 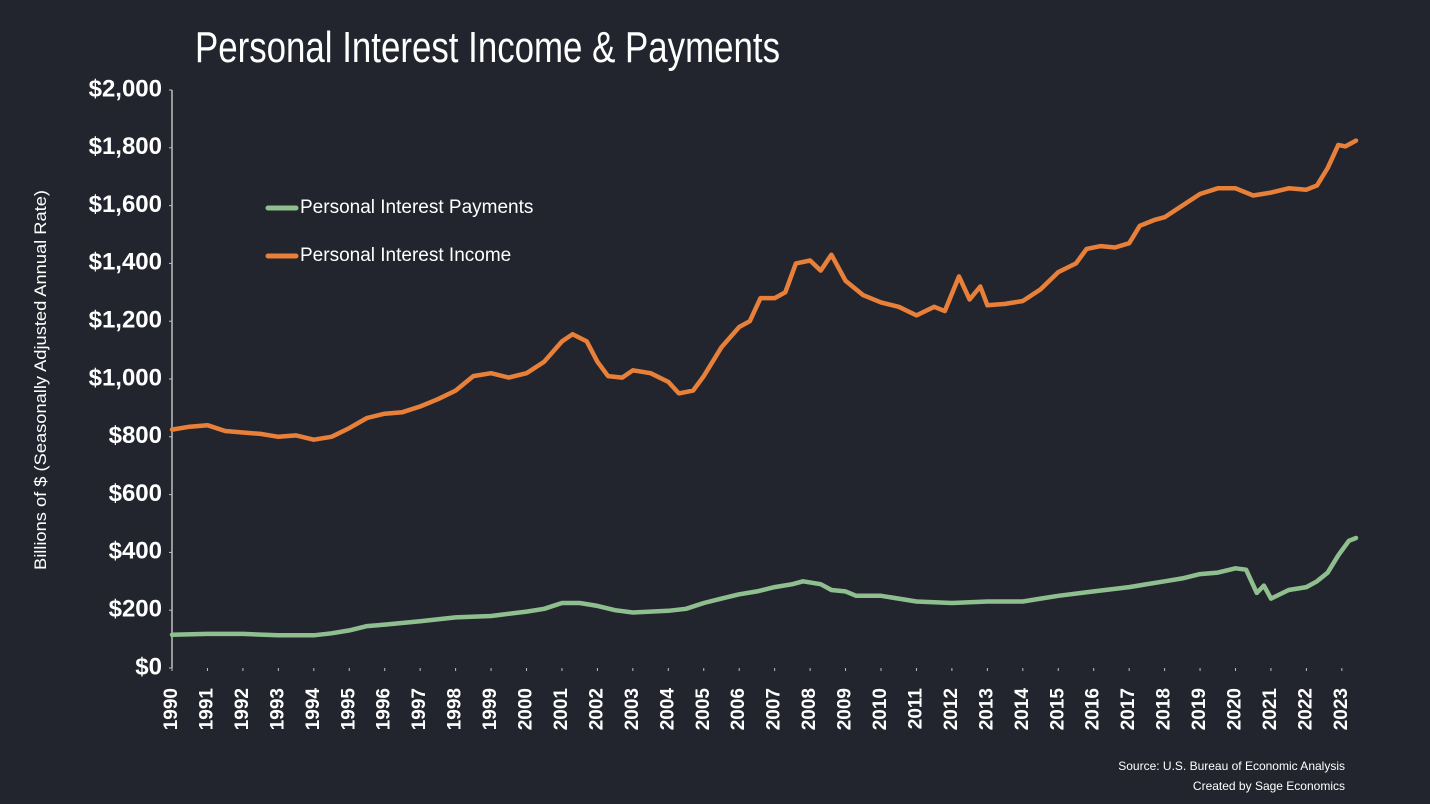 I want to click on y-tick-label: $2,000, so click(x=125, y=88).